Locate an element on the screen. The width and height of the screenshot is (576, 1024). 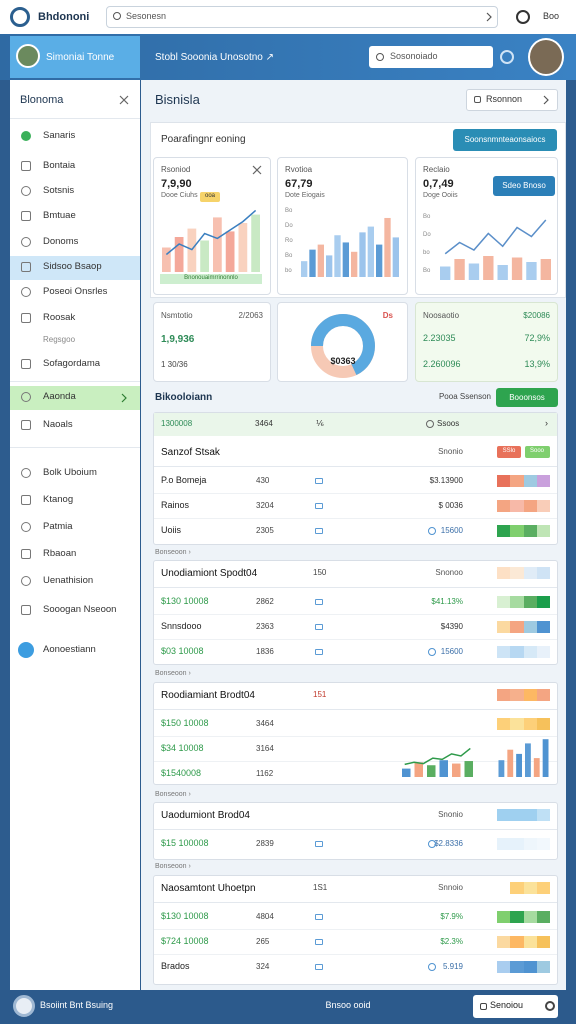
search-icon is located at coordinates (380, 57).